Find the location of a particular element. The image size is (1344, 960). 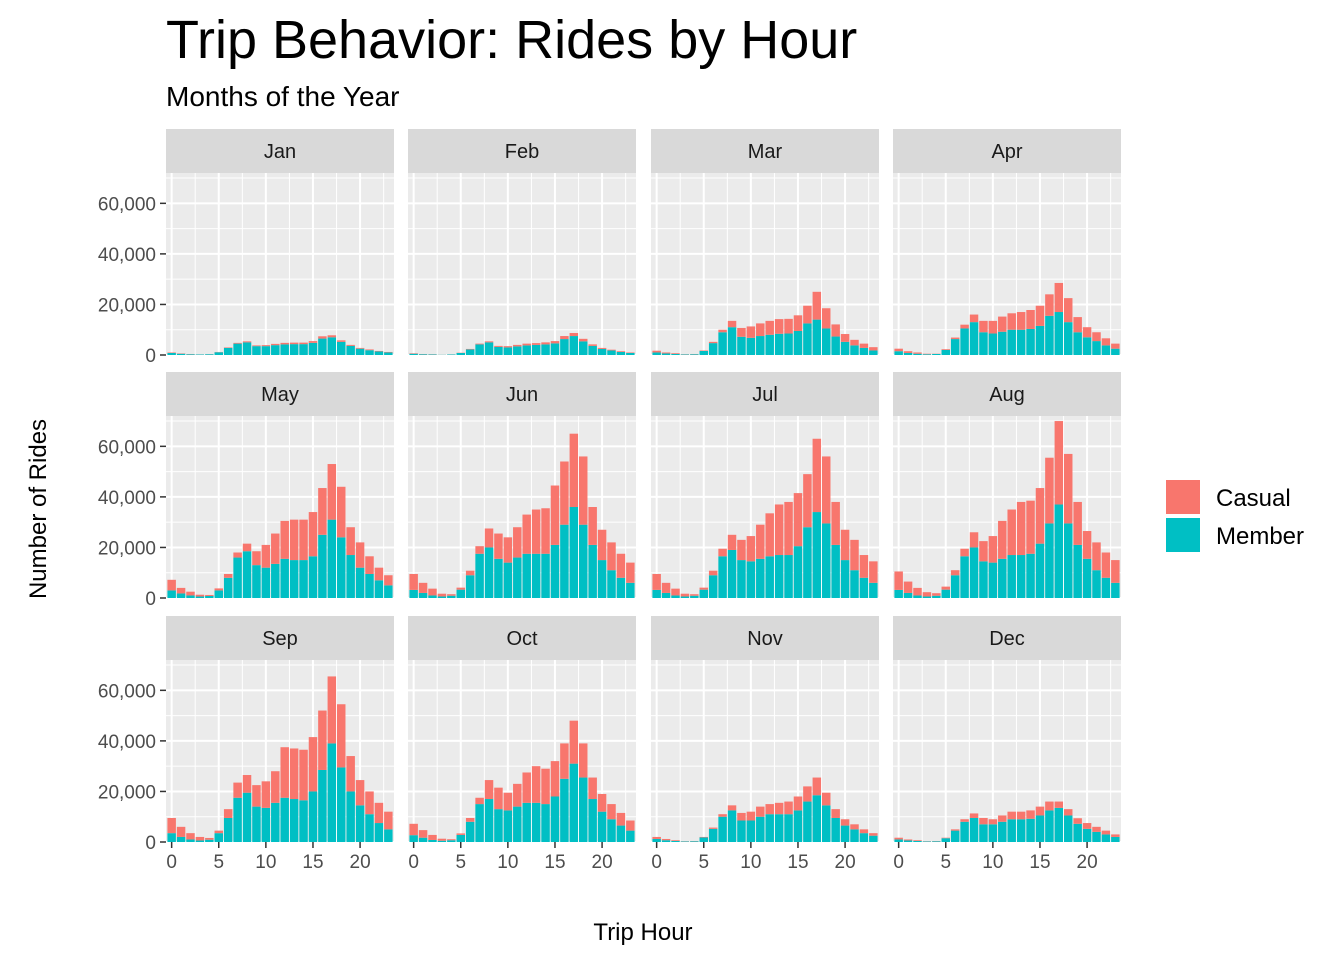

bar-member-may-h0 is located at coordinates (171, 594).